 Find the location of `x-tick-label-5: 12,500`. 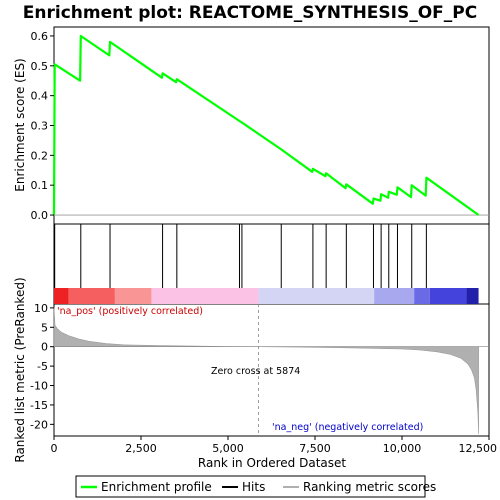

x-tick-label-5: 12,500 is located at coordinates (478, 448).